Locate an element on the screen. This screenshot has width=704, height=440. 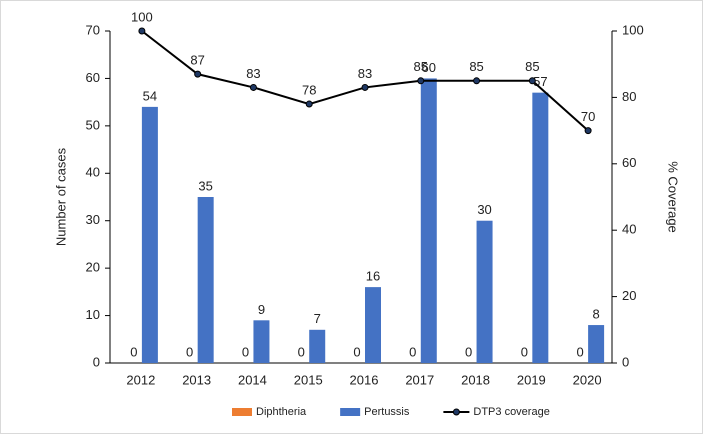
x-tick-label: 2015 is located at coordinates (308, 379).